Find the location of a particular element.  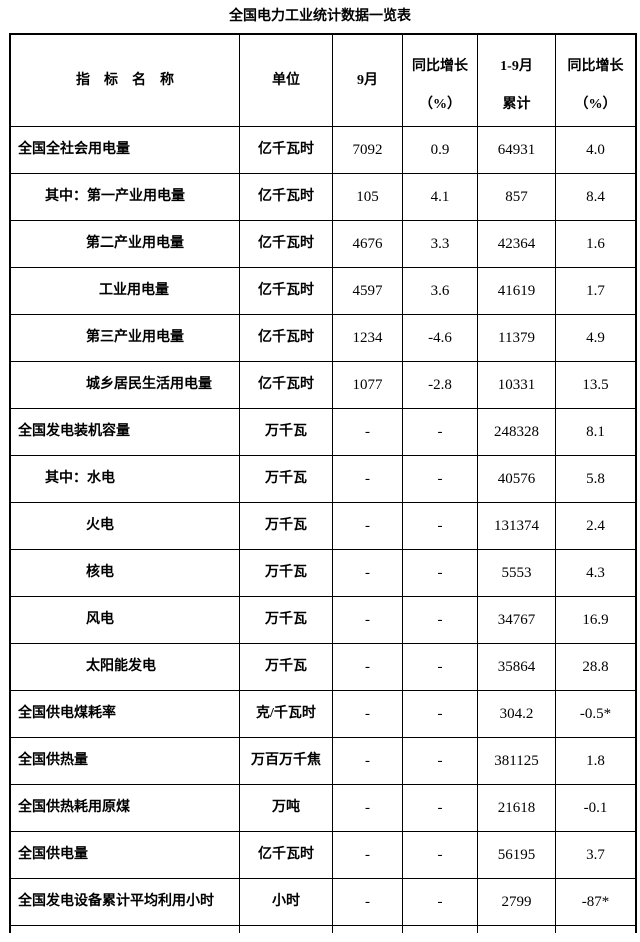

cumulative-value-cell is located at coordinates (517, 929).